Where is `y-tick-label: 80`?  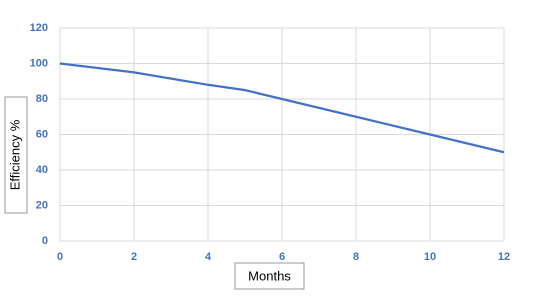
y-tick-label: 80 is located at coordinates (42, 99).